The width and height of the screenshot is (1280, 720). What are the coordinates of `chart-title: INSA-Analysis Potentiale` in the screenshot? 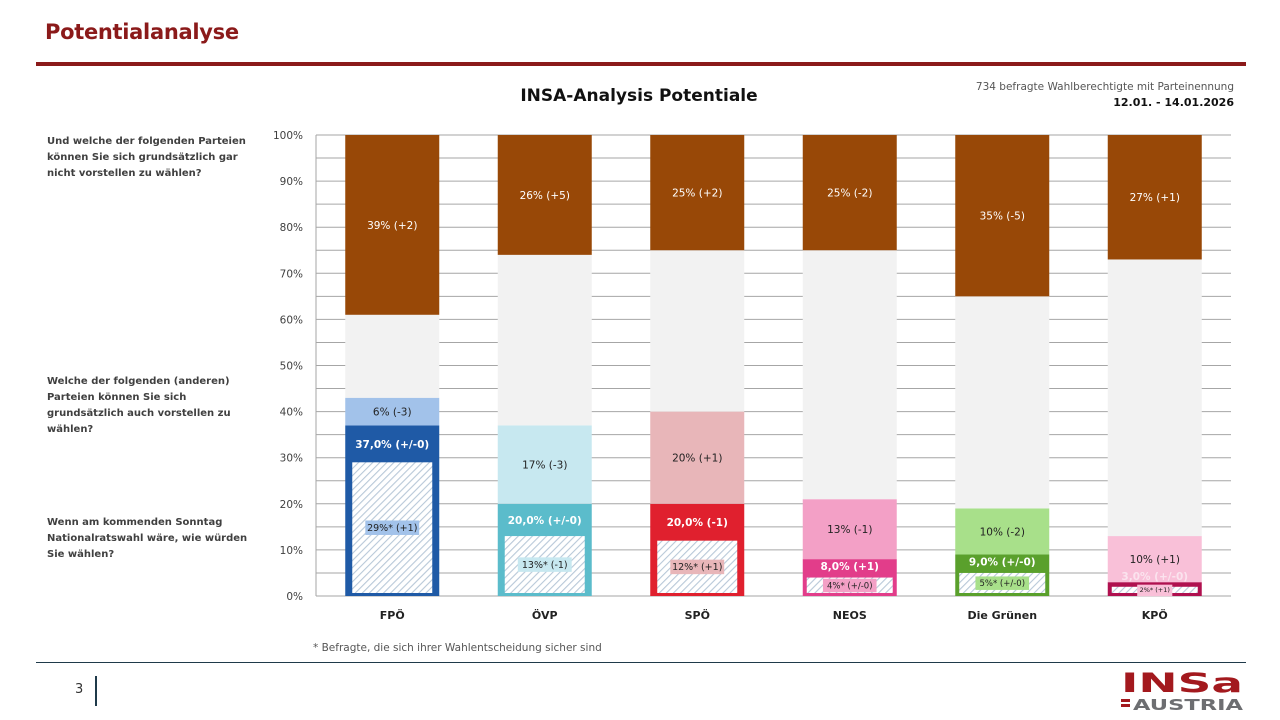 It's located at (639, 96).